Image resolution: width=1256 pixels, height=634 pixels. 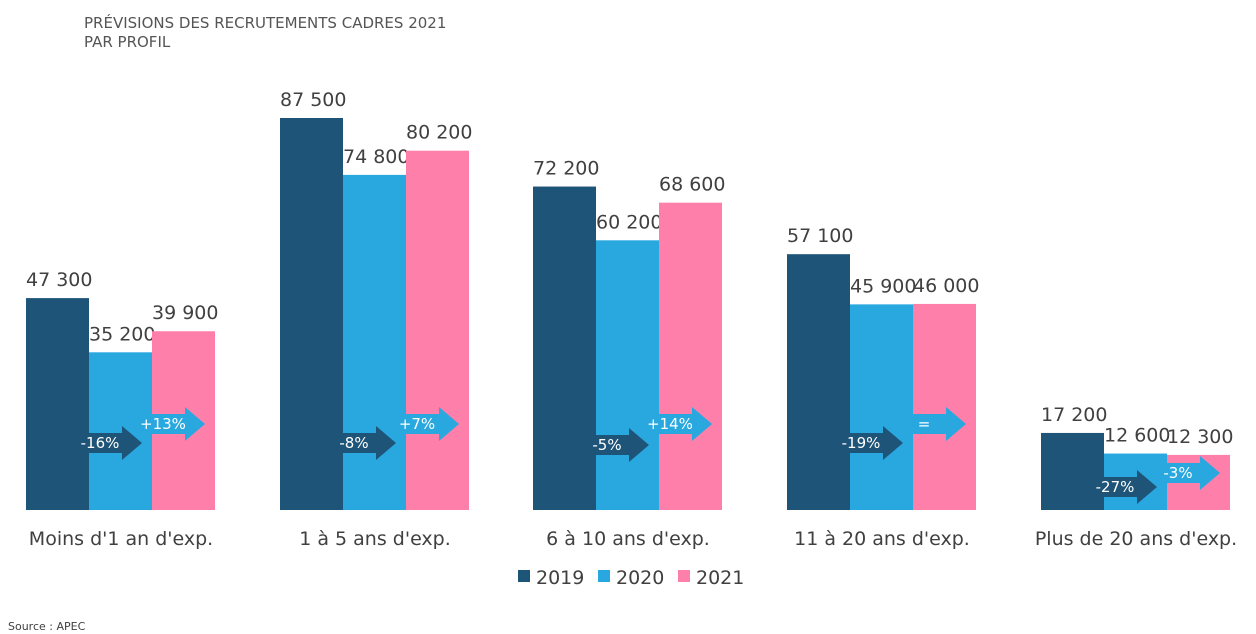 I want to click on change-2019-2020-1-label: -16%, so click(x=100, y=443).